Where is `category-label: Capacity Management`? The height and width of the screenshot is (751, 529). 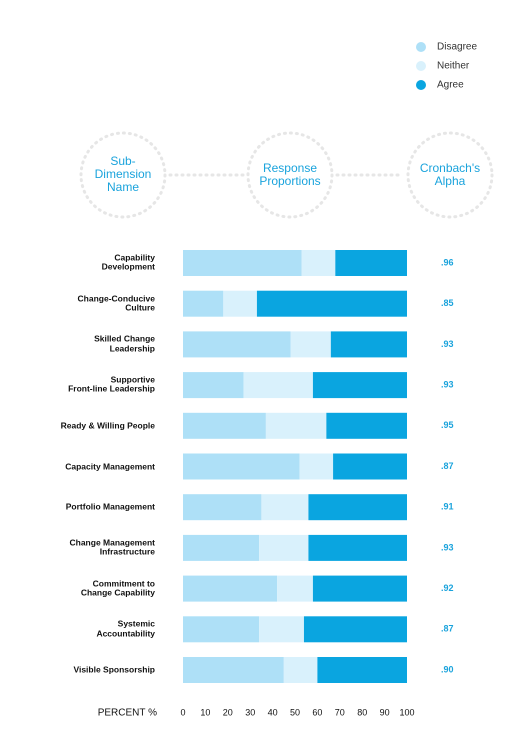
category-label: Capacity Management is located at coordinates (110, 465).